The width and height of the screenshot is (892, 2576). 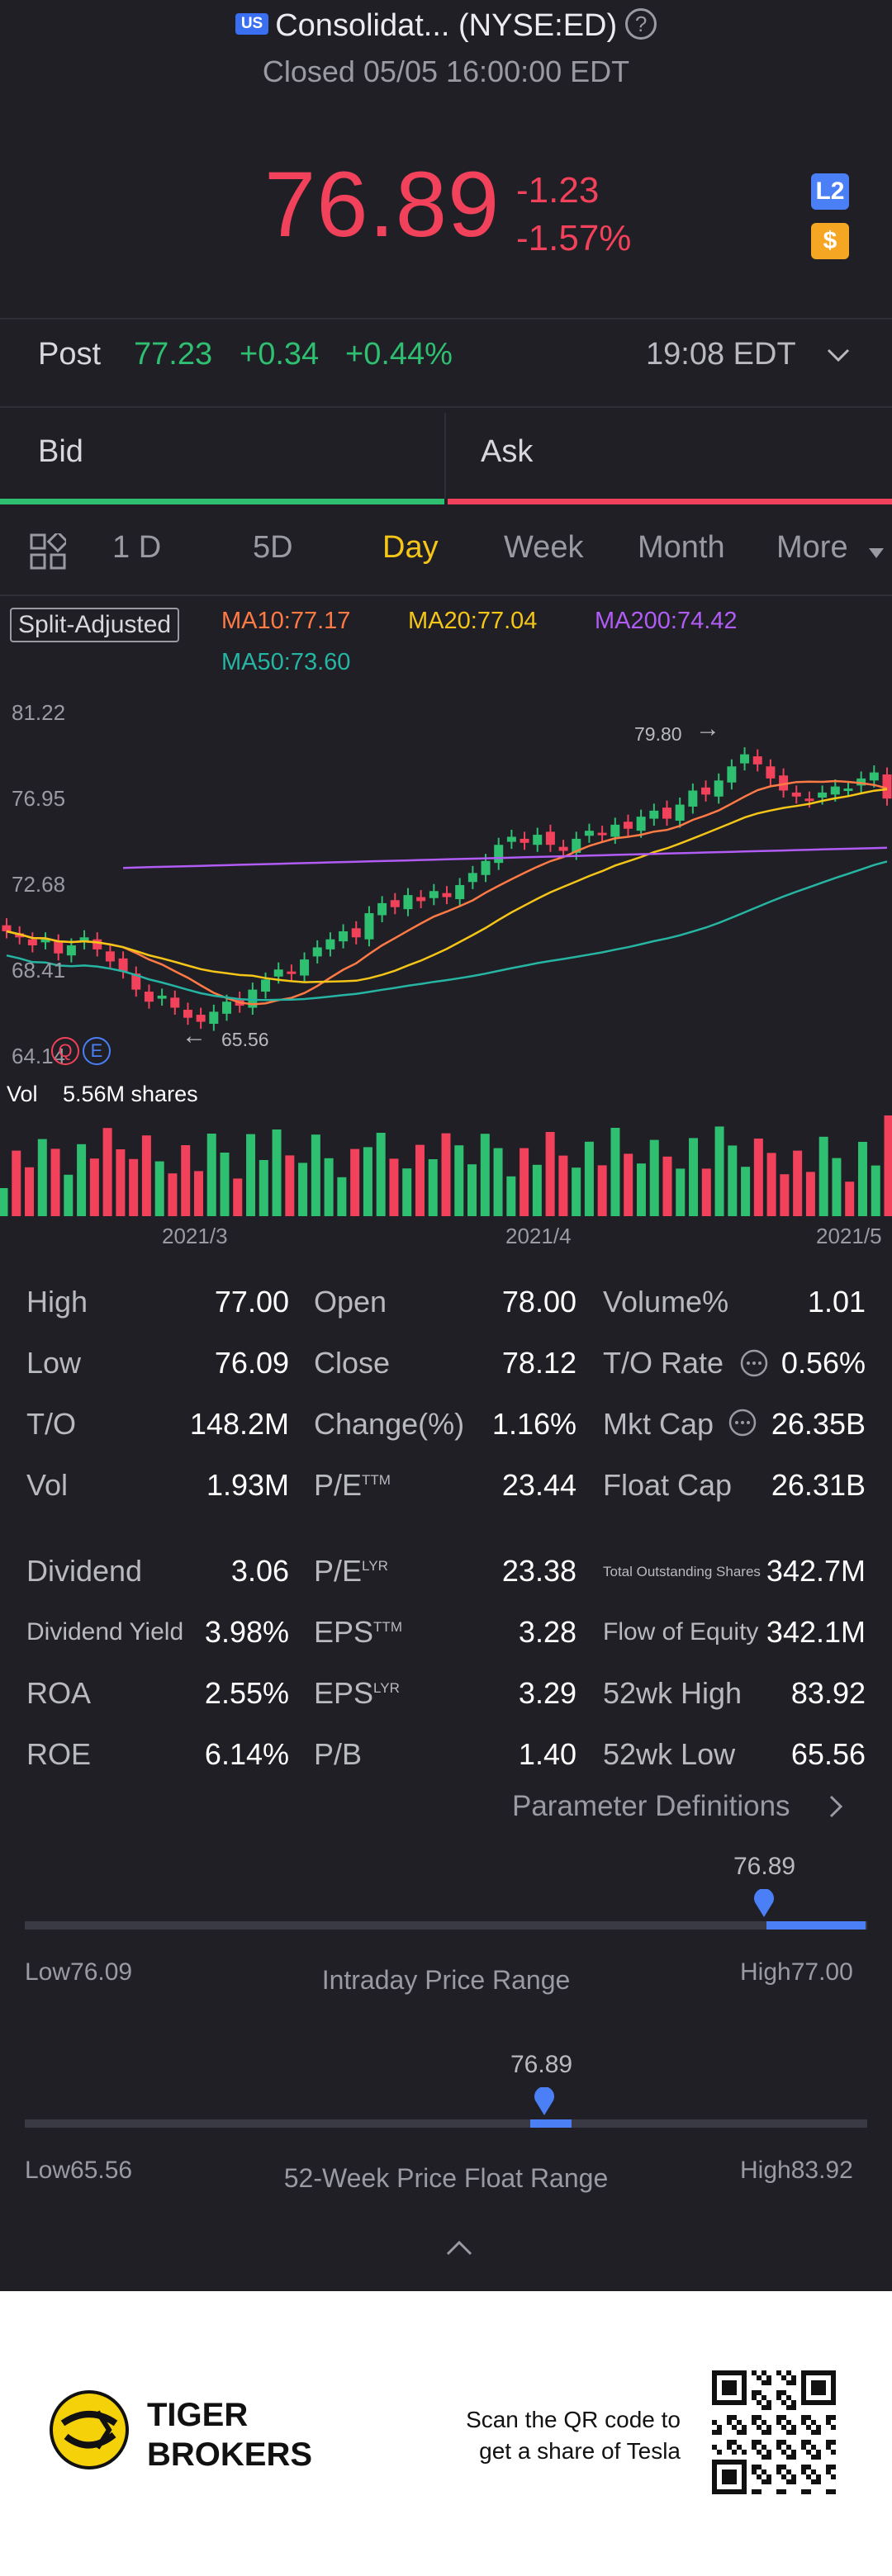 I want to click on stat-label: Float Cap, so click(x=668, y=1485).